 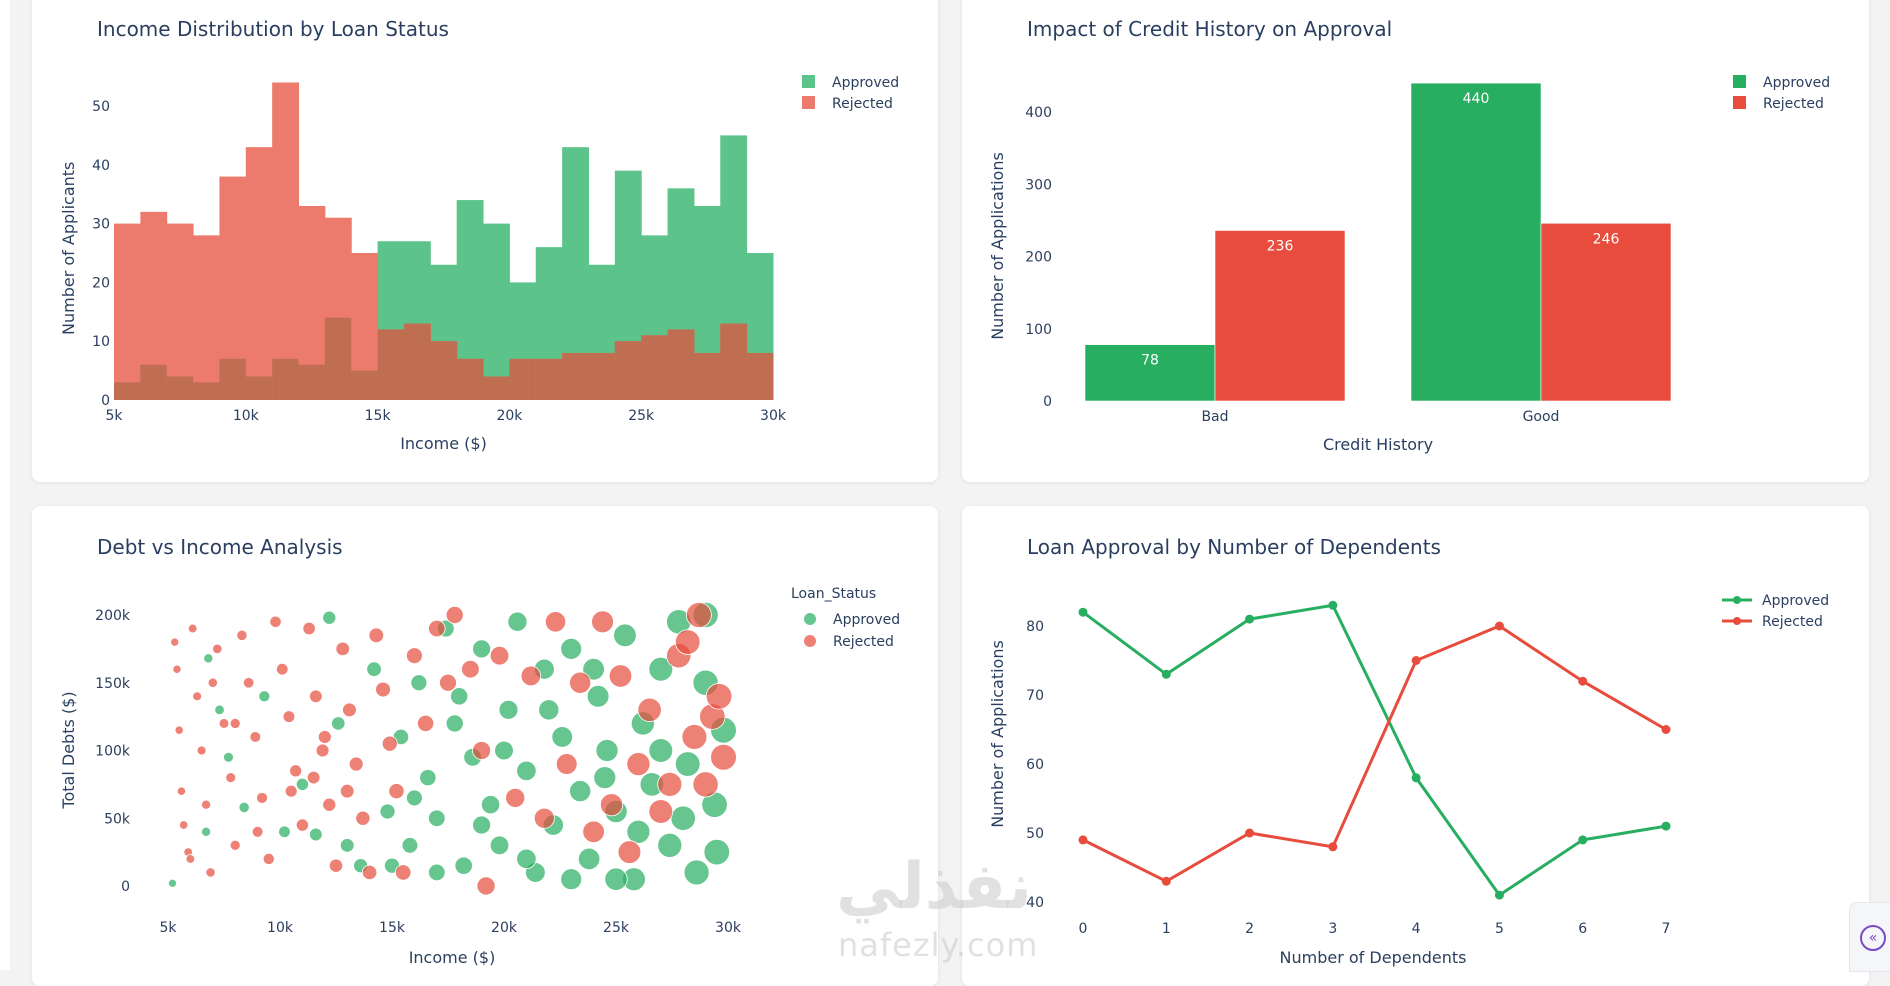 I want to click on y-tick-label: 40, so click(x=1035, y=903).